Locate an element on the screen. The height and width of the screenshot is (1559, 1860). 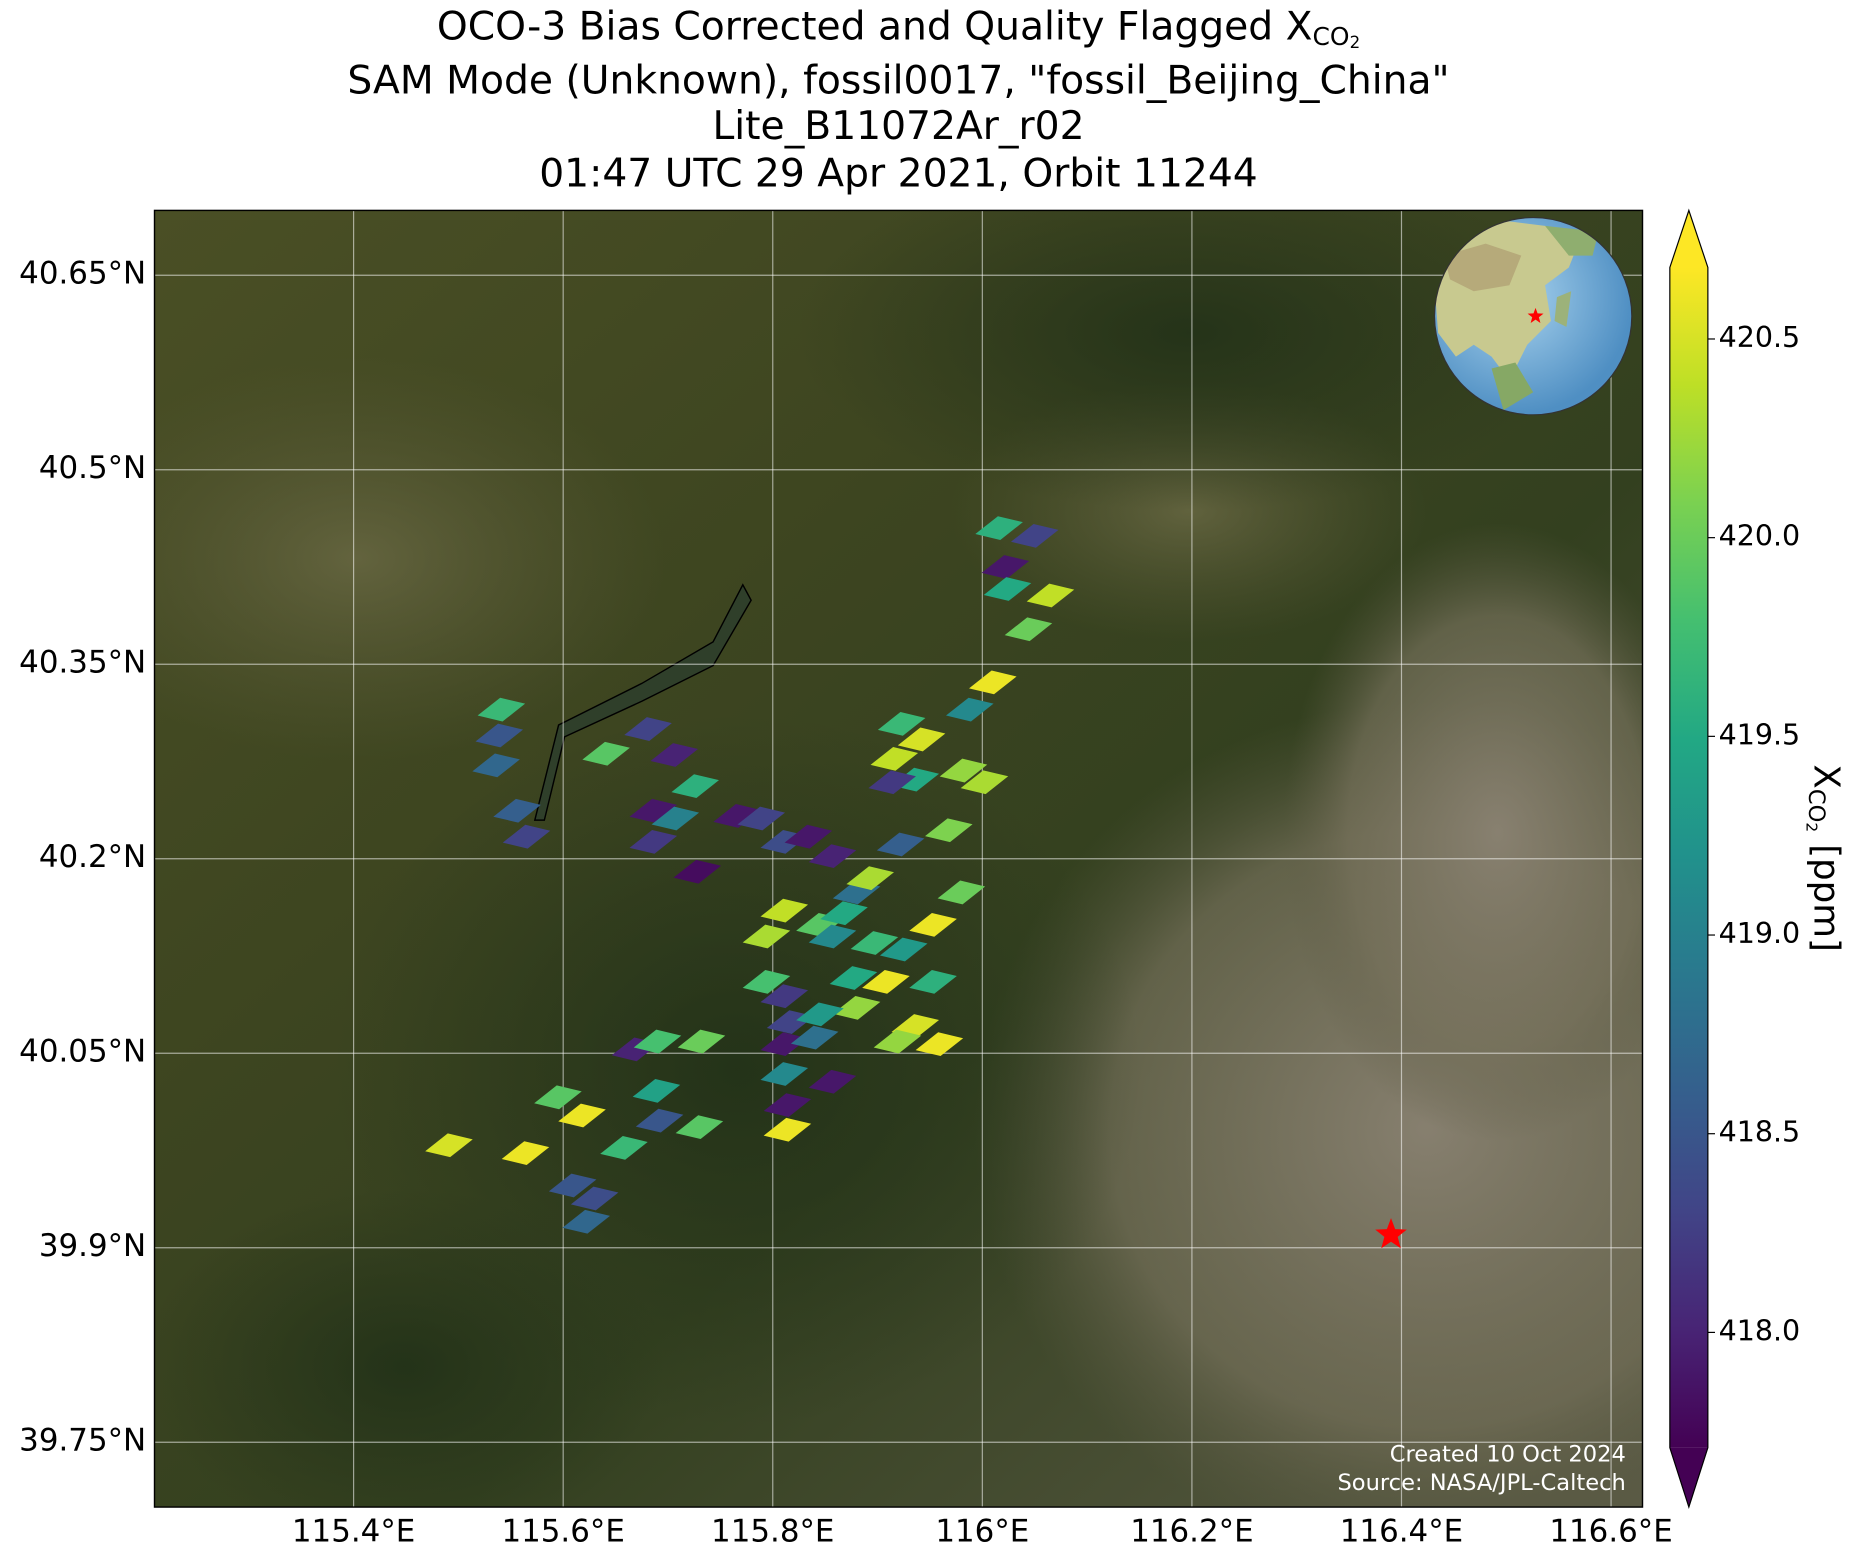
urban-area is located at coordinates (1463, 832).